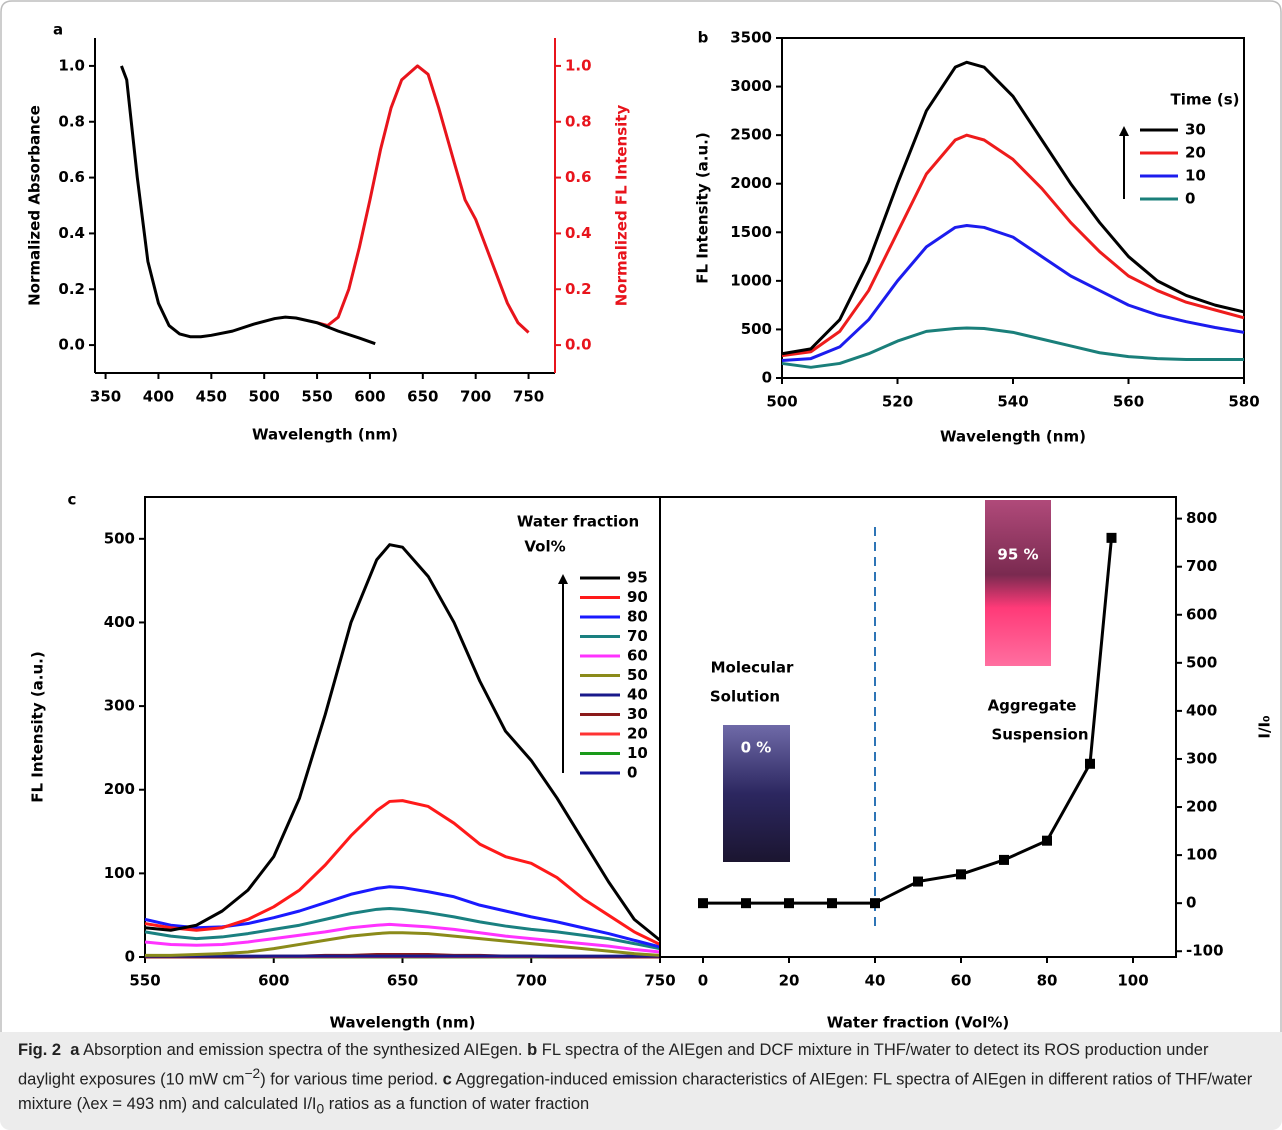 This screenshot has height=1130, width=1282. What do you see at coordinates (119, 538) in the screenshot?
I see `y-tick-label: 500` at bounding box center [119, 538].